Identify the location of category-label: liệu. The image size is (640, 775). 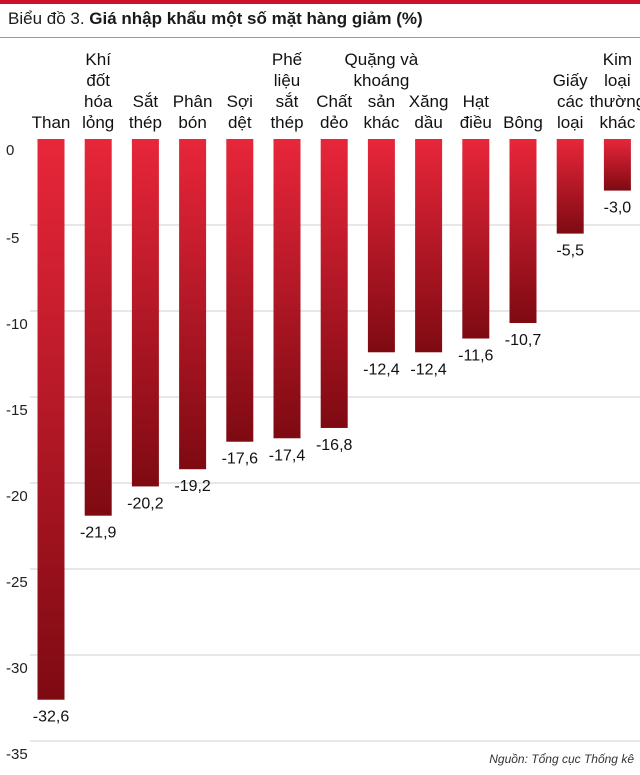
(287, 80).